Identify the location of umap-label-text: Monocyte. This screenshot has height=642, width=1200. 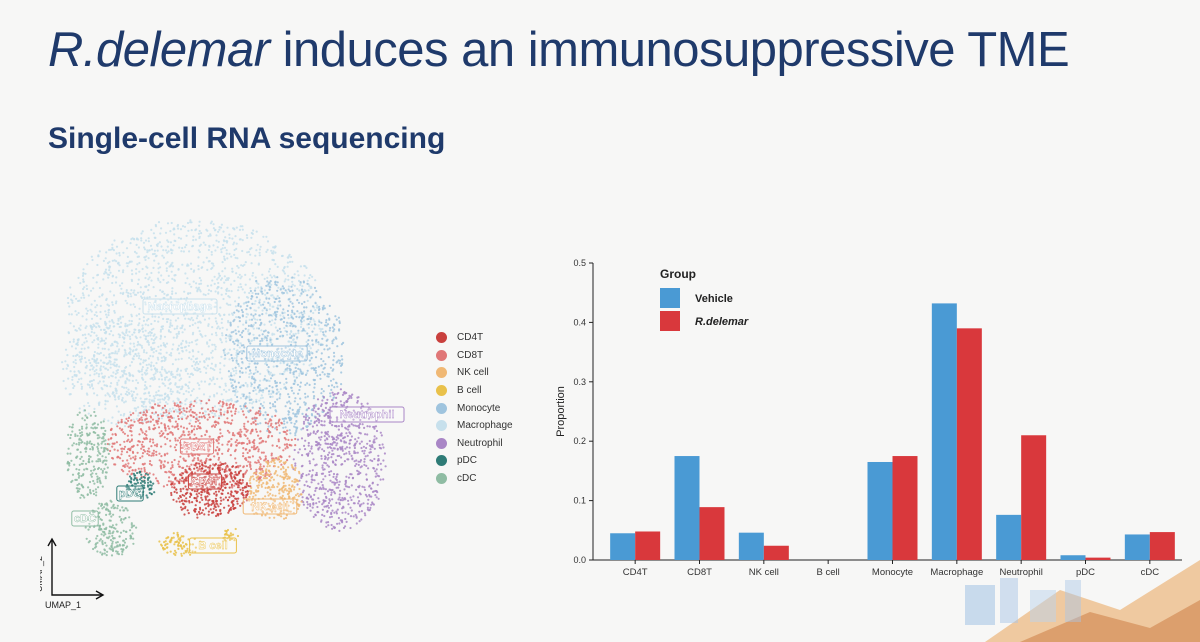
(276, 354).